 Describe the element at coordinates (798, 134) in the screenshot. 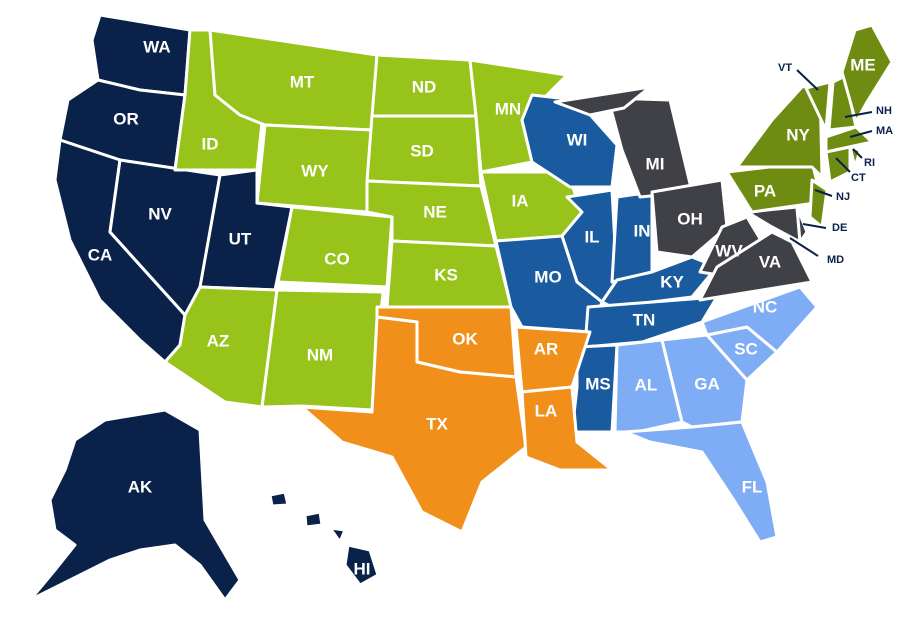

I see `state-label: NY` at that location.